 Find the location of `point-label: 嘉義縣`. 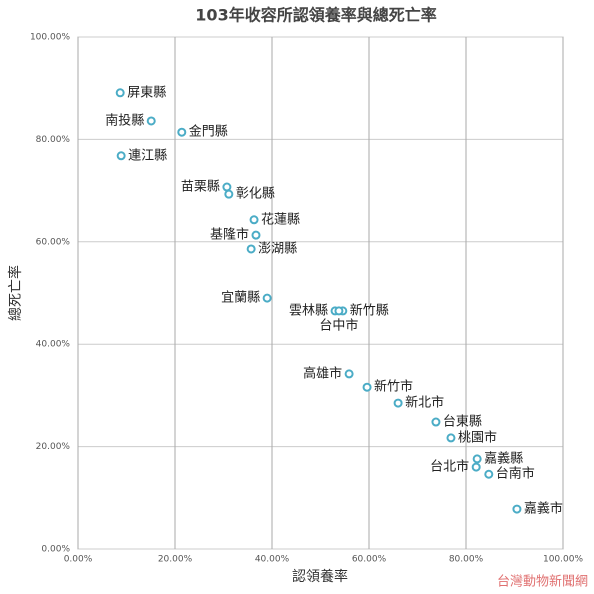

point-label: 嘉義縣 is located at coordinates (503, 458).